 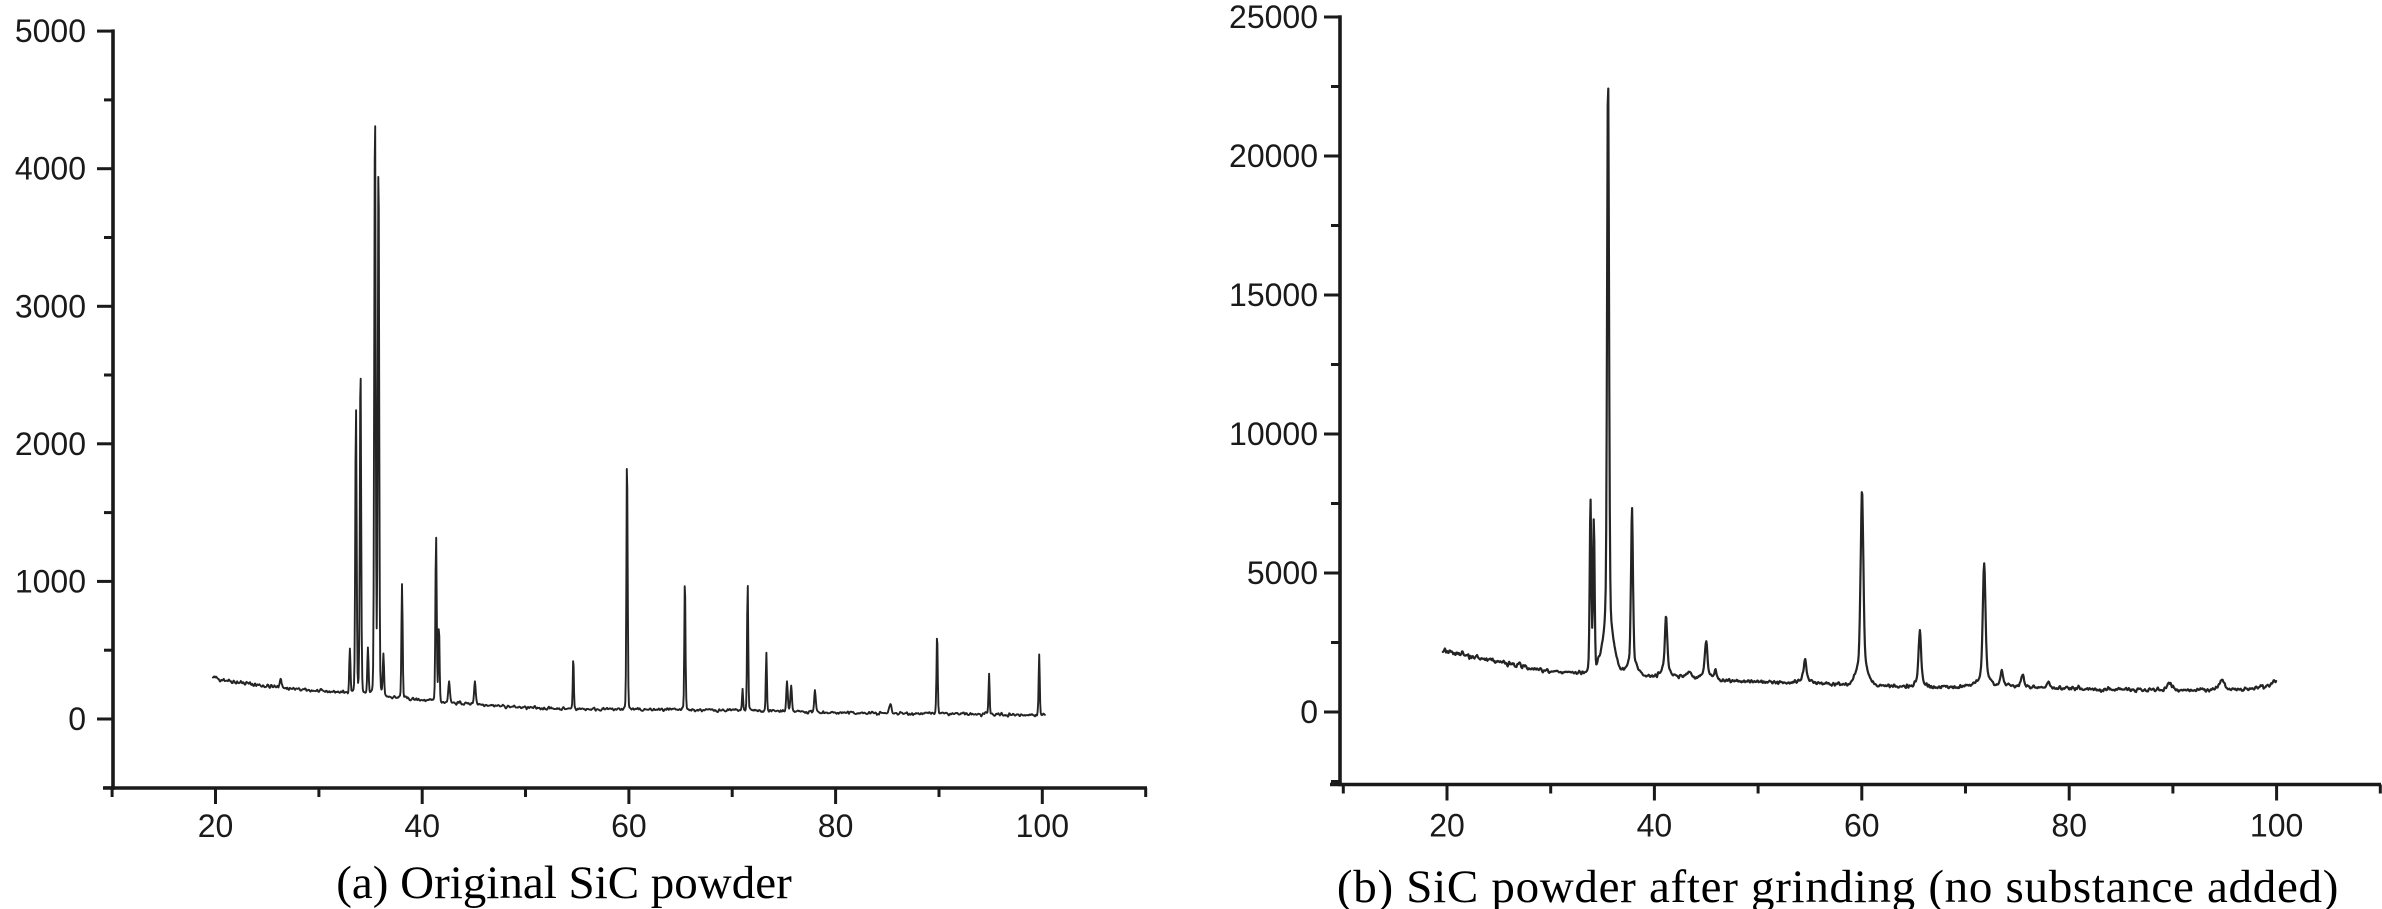 I want to click on svg-text: 15000, so click(x=1273, y=295).